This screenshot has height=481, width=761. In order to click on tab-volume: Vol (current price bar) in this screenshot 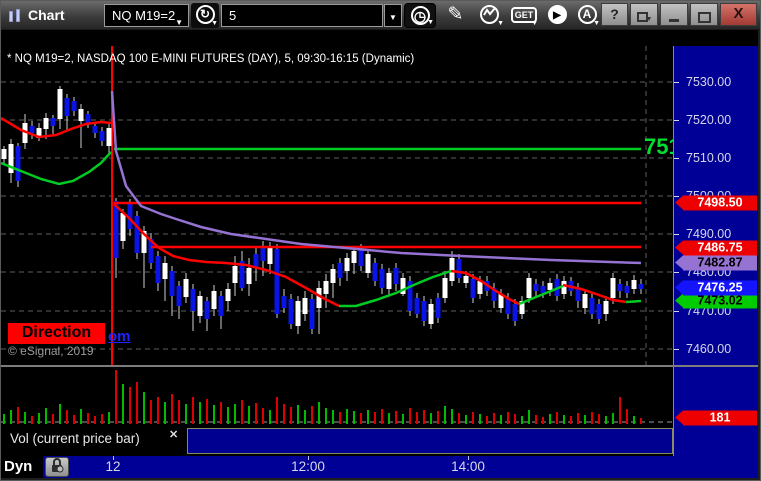, I will do `click(75, 438)`.